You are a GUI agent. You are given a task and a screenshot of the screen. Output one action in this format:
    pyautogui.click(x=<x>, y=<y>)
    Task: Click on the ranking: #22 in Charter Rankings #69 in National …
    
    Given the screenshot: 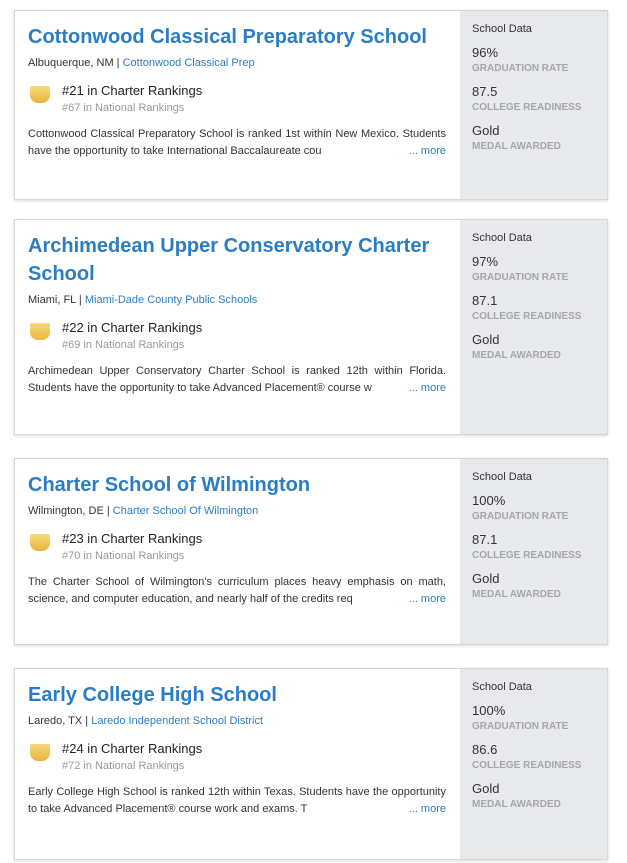 What is the action you would take?
    pyautogui.click(x=237, y=335)
    